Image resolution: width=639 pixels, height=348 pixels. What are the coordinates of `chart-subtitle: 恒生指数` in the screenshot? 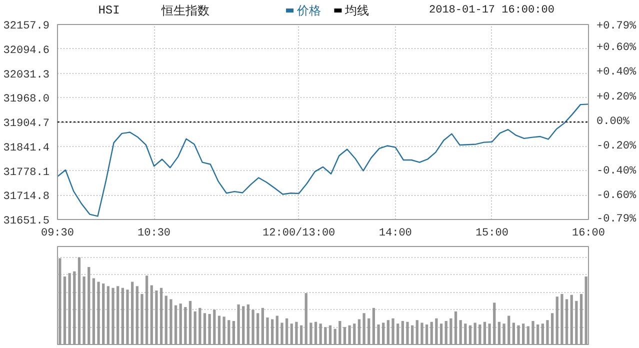 It's located at (185, 11).